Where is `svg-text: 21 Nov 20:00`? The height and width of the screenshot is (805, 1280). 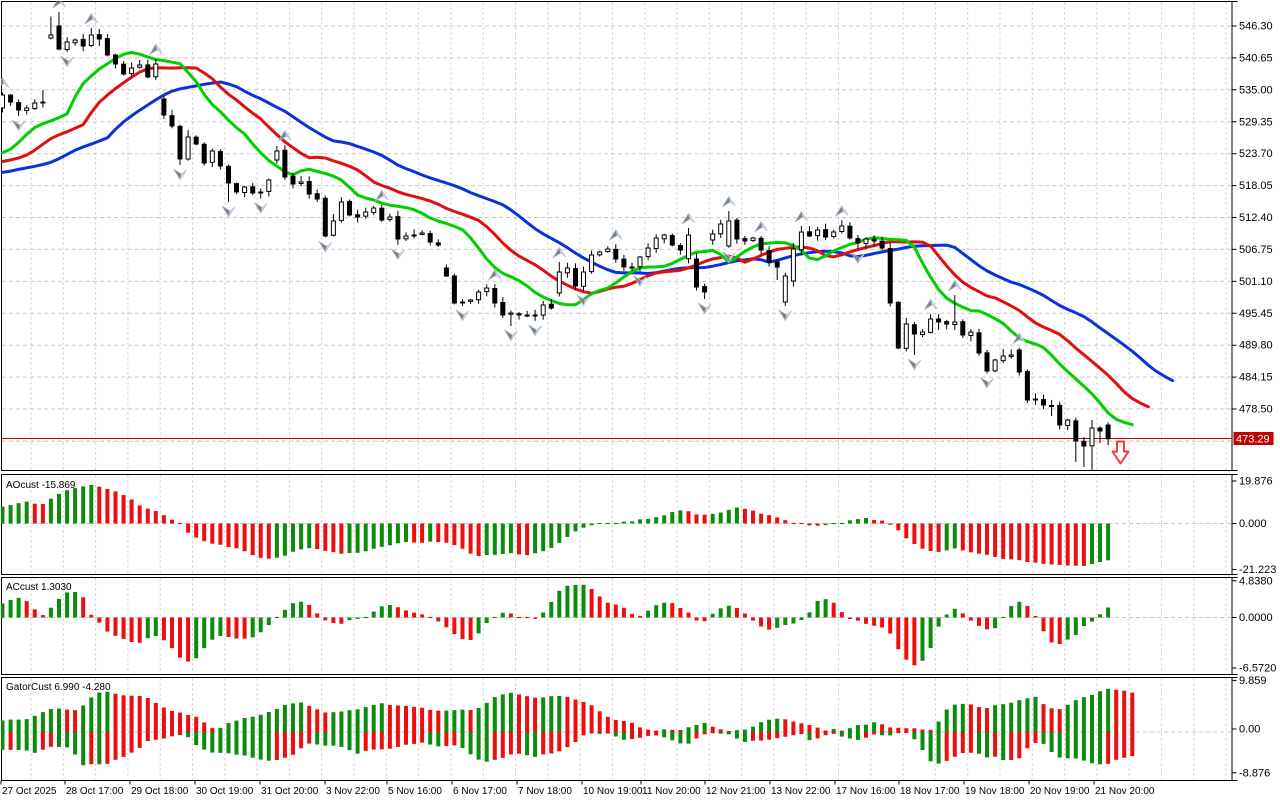
svg-text: 21 Nov 20:00 is located at coordinates (1125, 791).